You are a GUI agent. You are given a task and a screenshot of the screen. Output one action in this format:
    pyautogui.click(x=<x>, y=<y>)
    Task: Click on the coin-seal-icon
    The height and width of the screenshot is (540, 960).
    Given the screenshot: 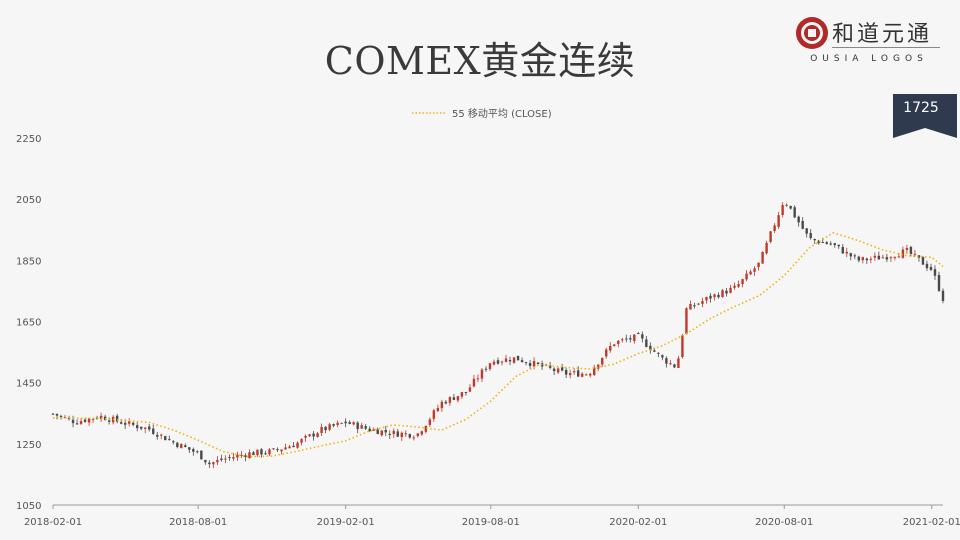 What is the action you would take?
    pyautogui.click(x=812, y=33)
    